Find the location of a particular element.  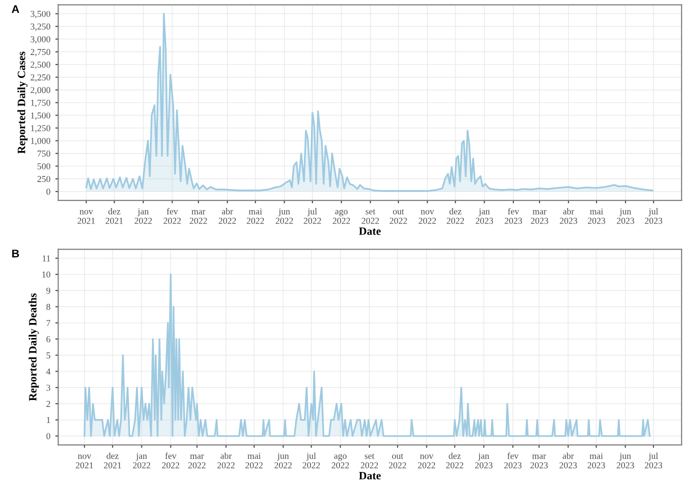

y-tick-label: 3 is located at coordinates (48, 387).